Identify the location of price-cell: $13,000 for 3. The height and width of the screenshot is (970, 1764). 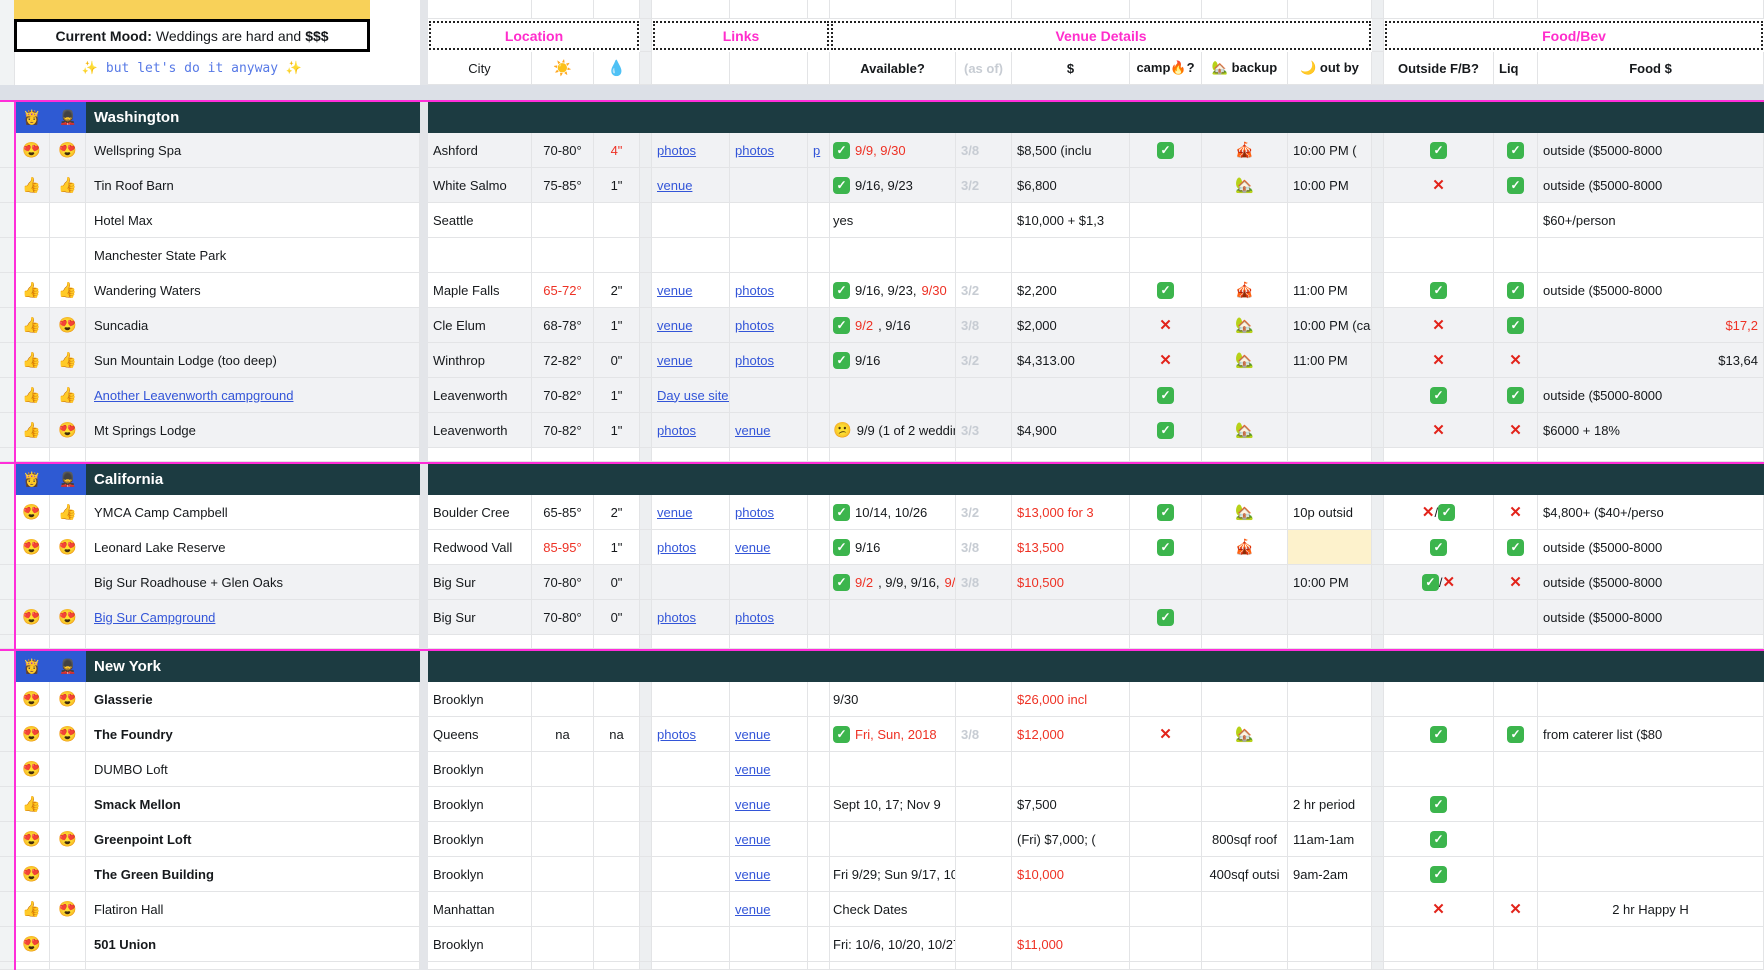
(1071, 512).